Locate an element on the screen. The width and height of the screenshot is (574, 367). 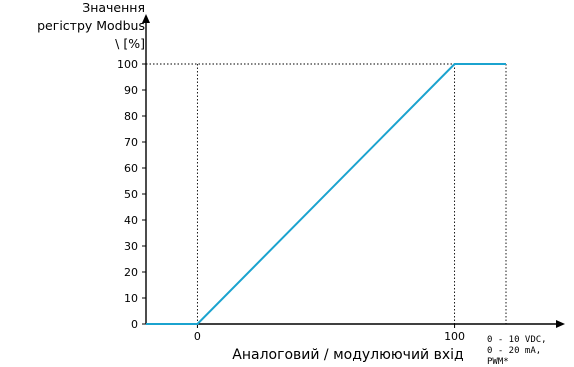
x-unit-note-line-1: 0 - 10 VDC, is located at coordinates (517, 340).